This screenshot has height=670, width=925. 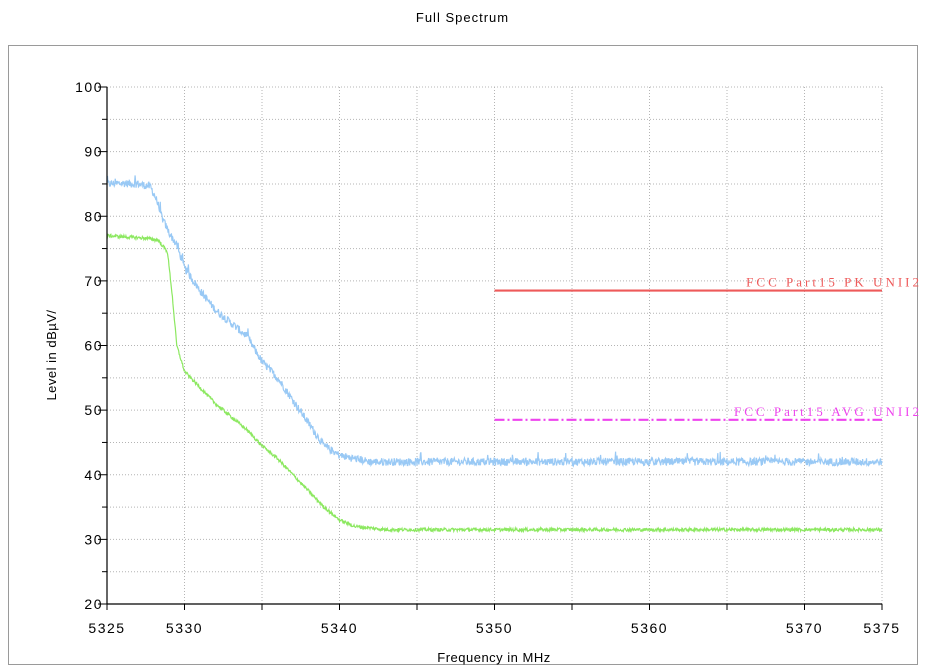 What do you see at coordinates (708, 348) in the screenshot?
I see `limit-lines: FCC Part15 PK UNII2 FCC Part15 AVG UNII2` at bounding box center [708, 348].